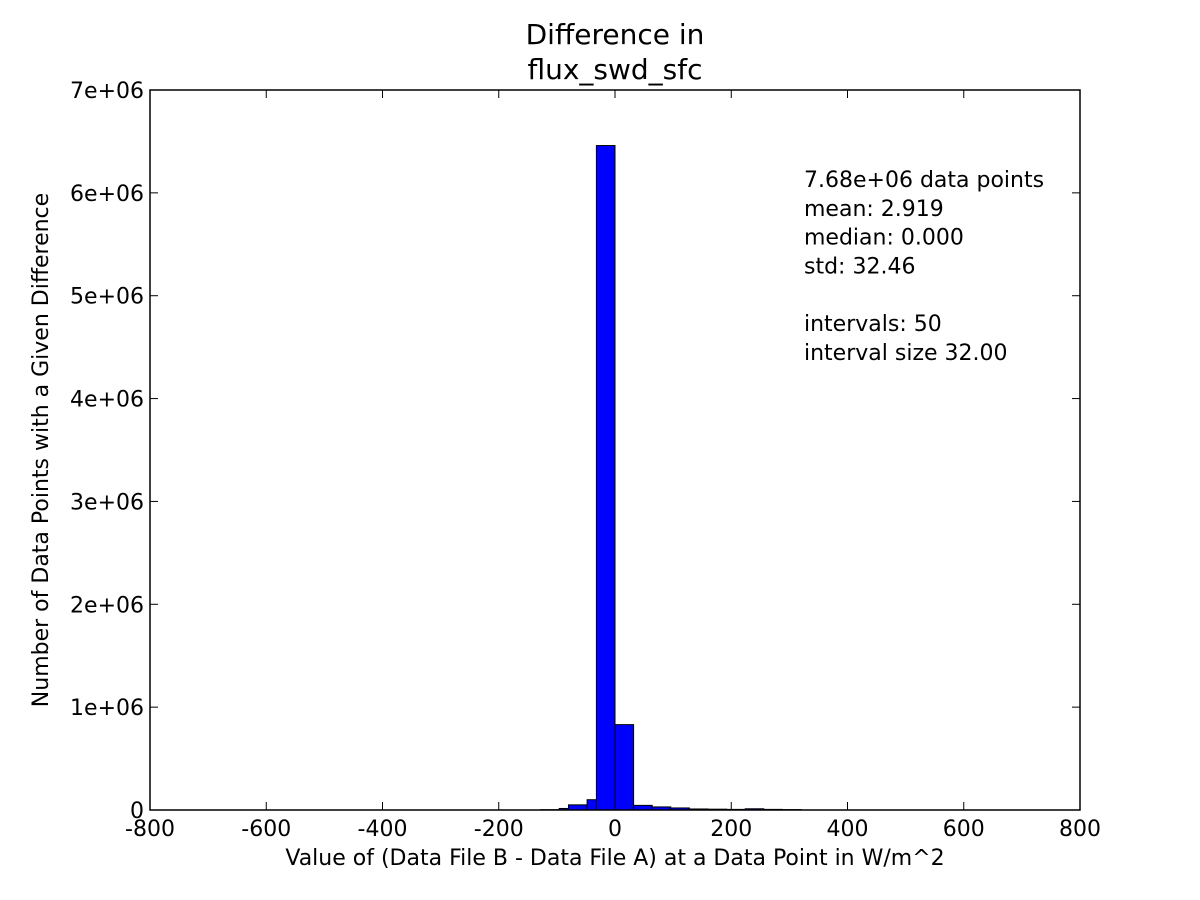 The height and width of the screenshot is (900, 1200). What do you see at coordinates (107, 194) in the screenshot?
I see `y-tick-label-6: 6e+06` at bounding box center [107, 194].